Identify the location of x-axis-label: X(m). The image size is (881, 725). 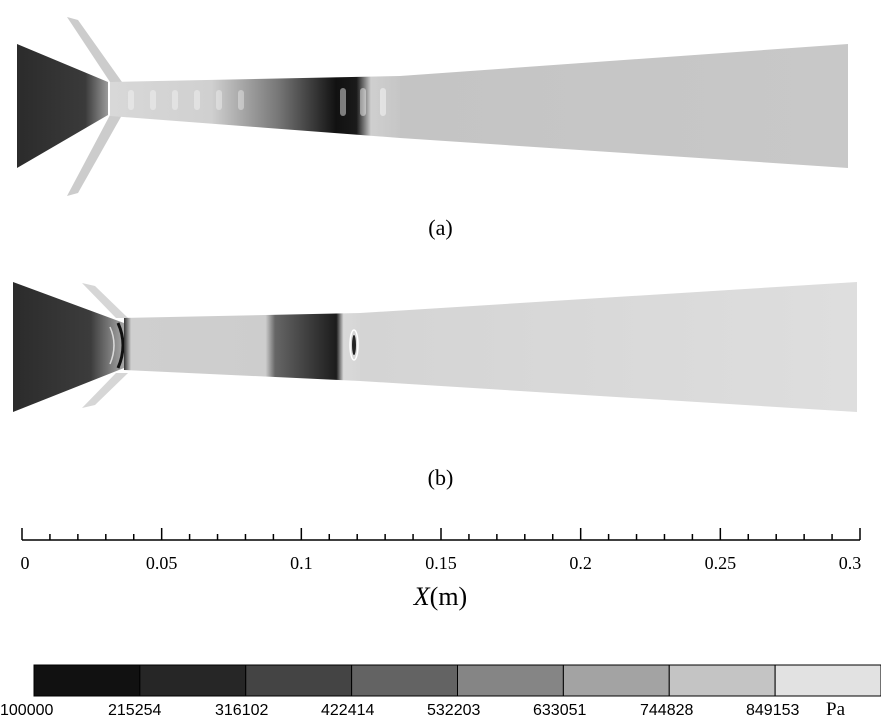
(440, 597).